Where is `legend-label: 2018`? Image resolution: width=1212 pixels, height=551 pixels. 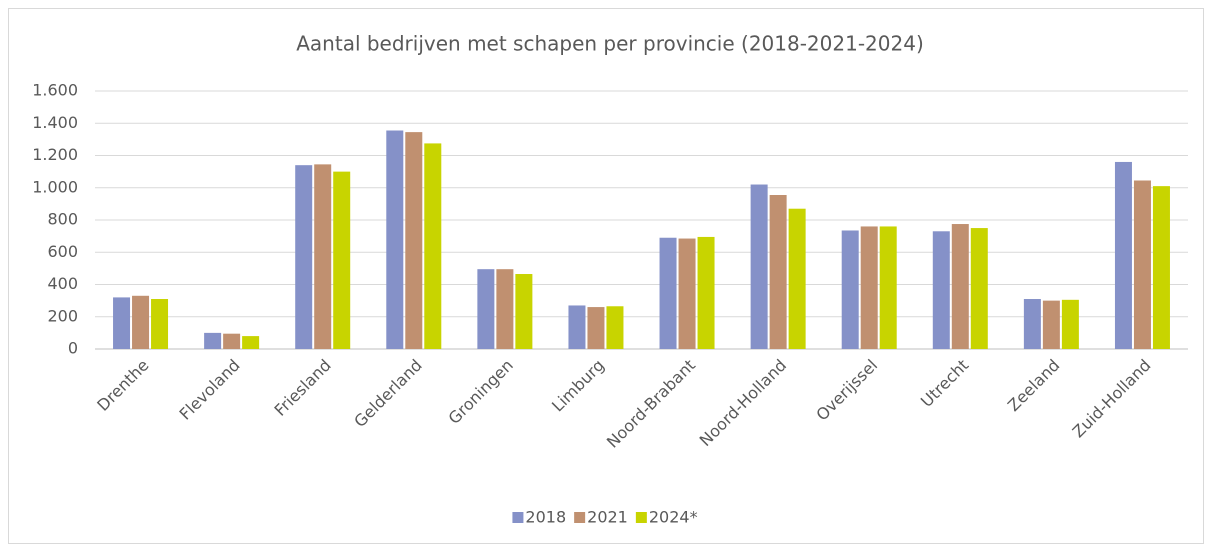 legend-label: 2018 is located at coordinates (545, 517).